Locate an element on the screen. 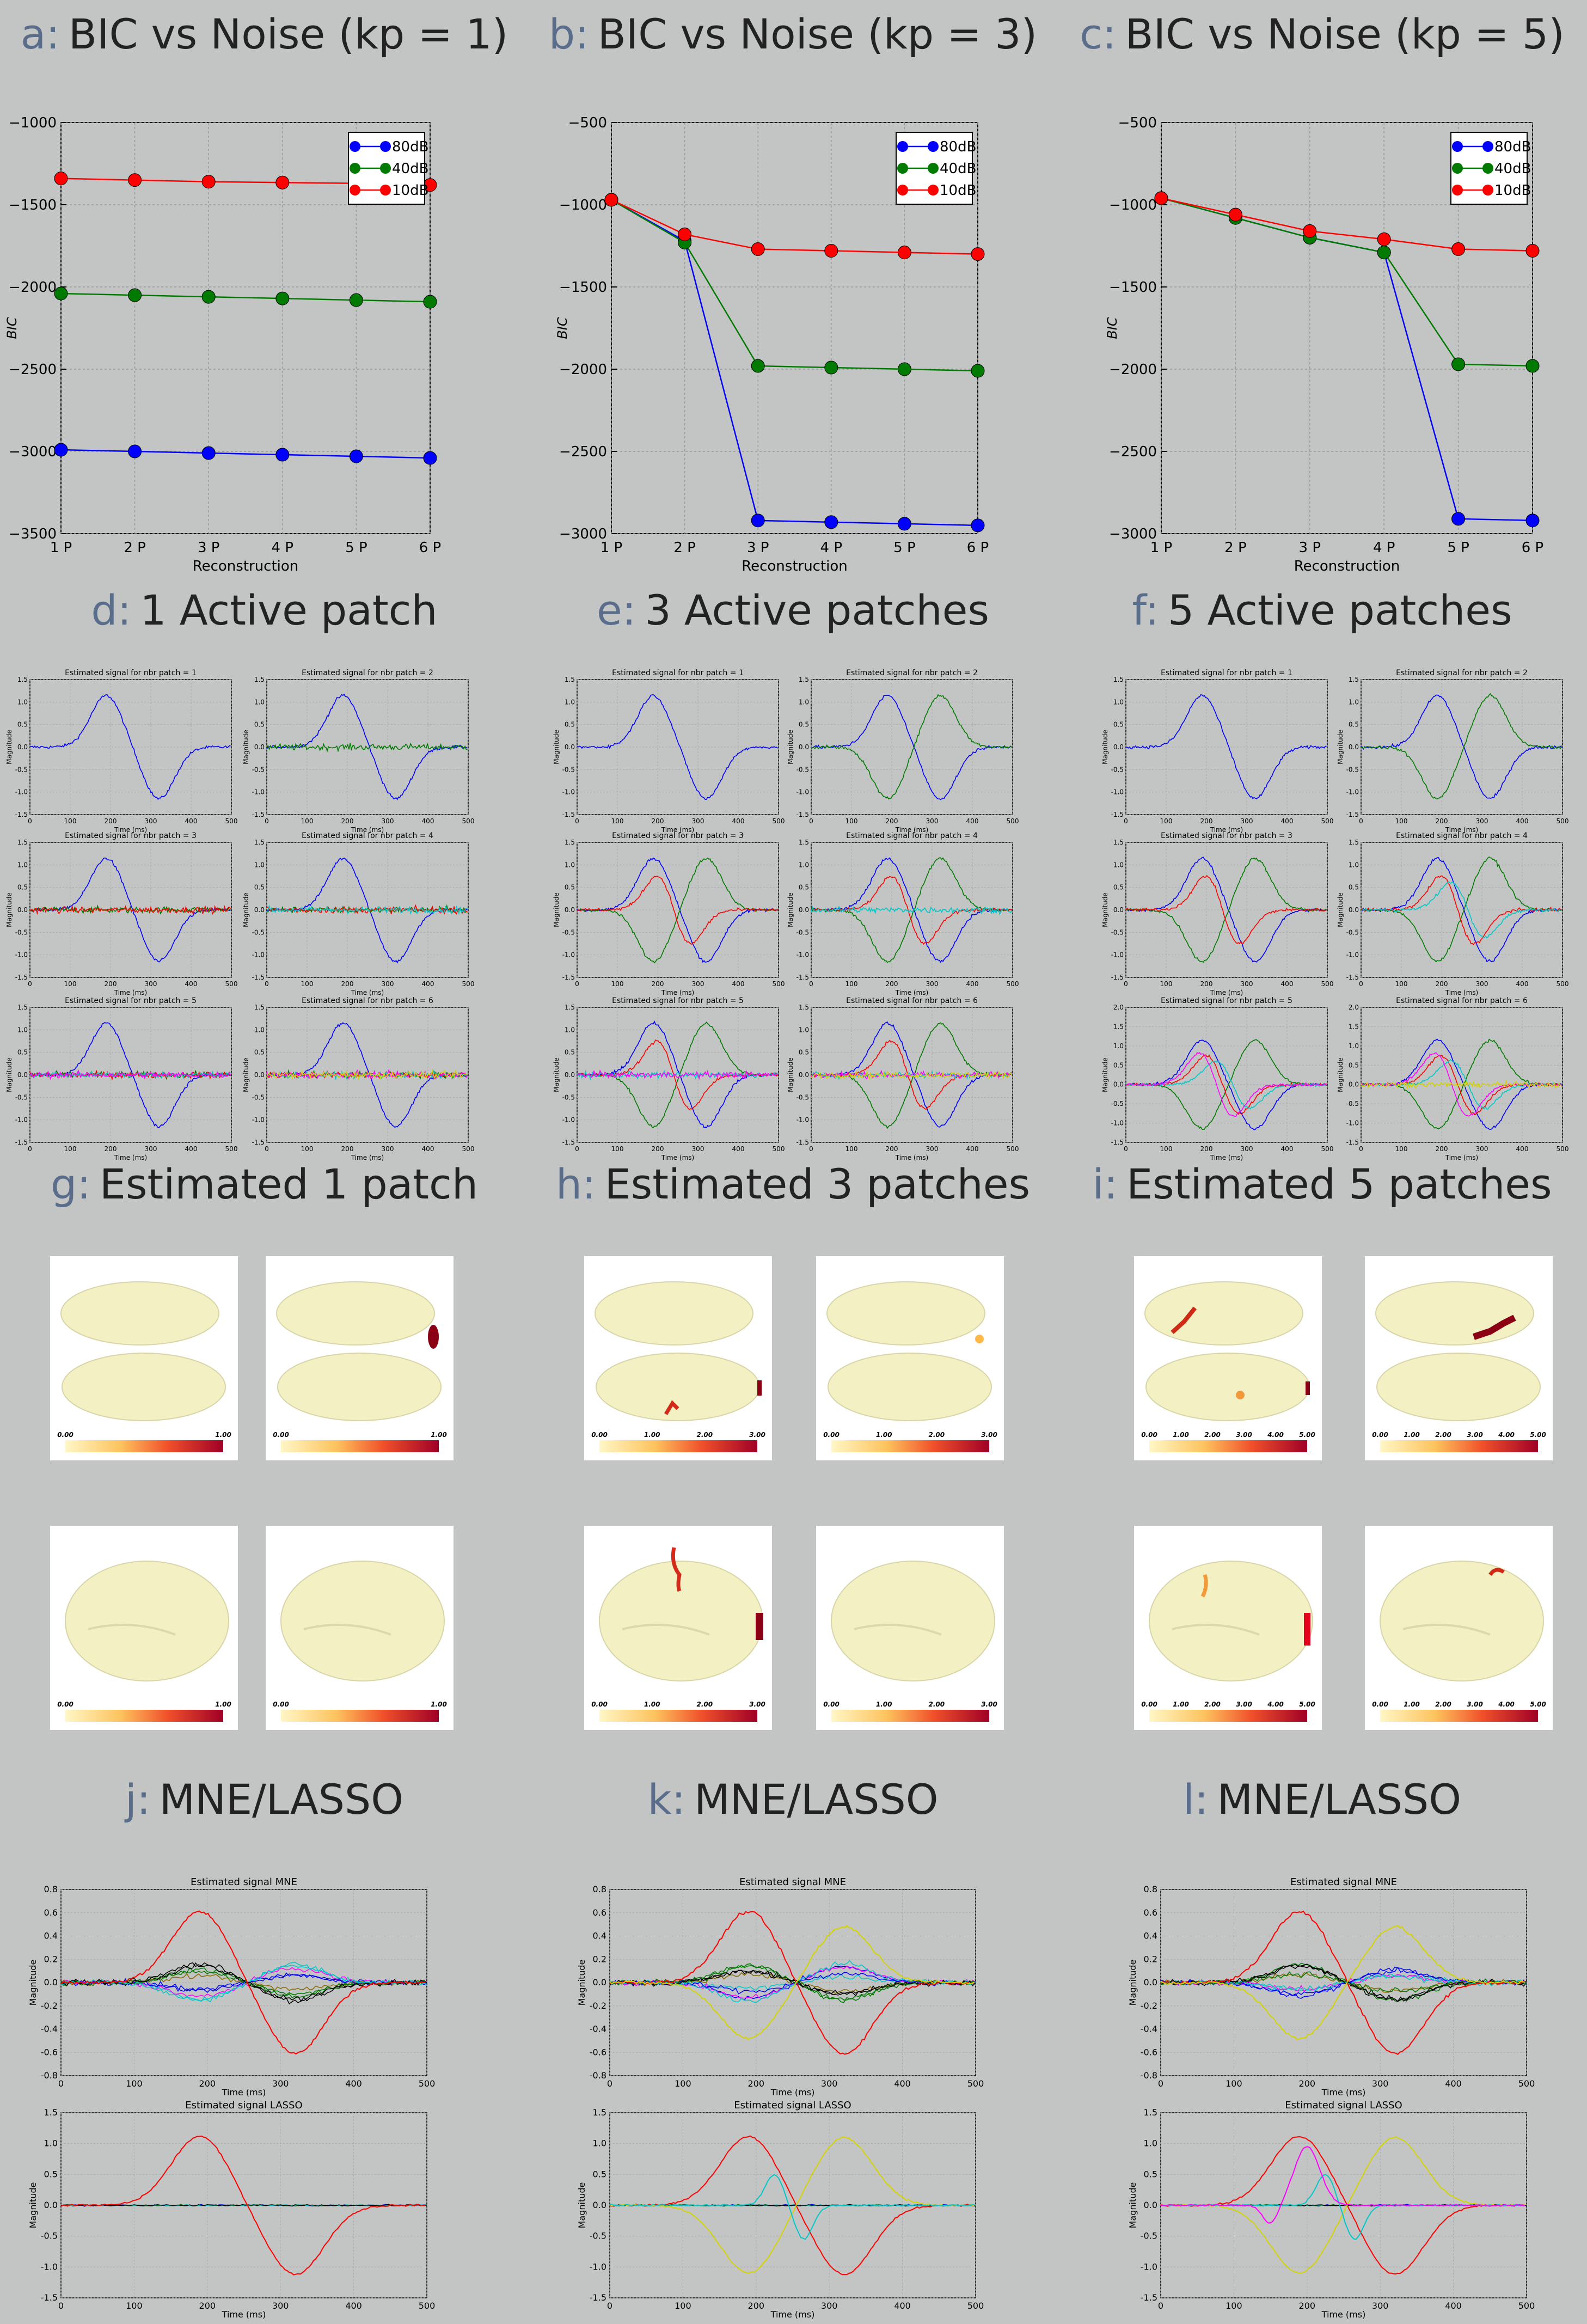 The height and width of the screenshot is (2324, 1587). brain-panel-h-4: 0.00 1.00 2.00 3.00 is located at coordinates (910, 1628).